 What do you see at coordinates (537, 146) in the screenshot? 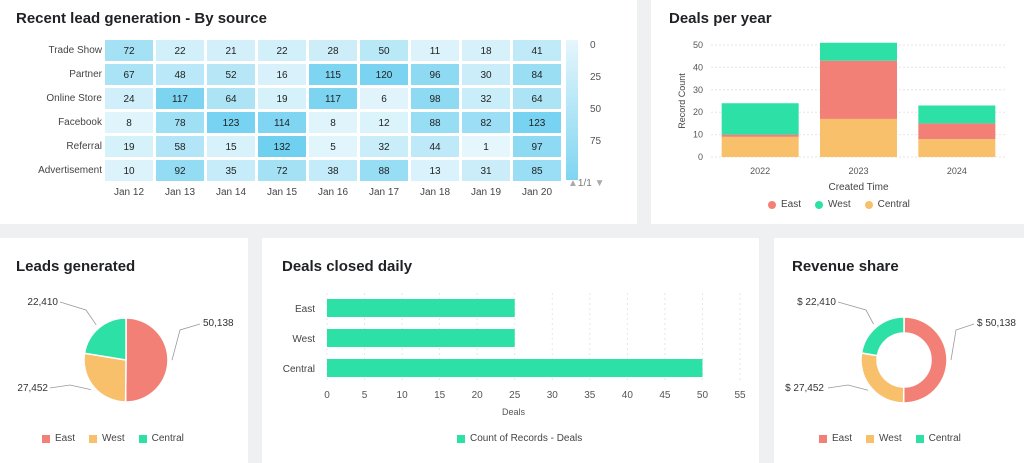
I see `heatmap-cell: 97` at bounding box center [537, 146].